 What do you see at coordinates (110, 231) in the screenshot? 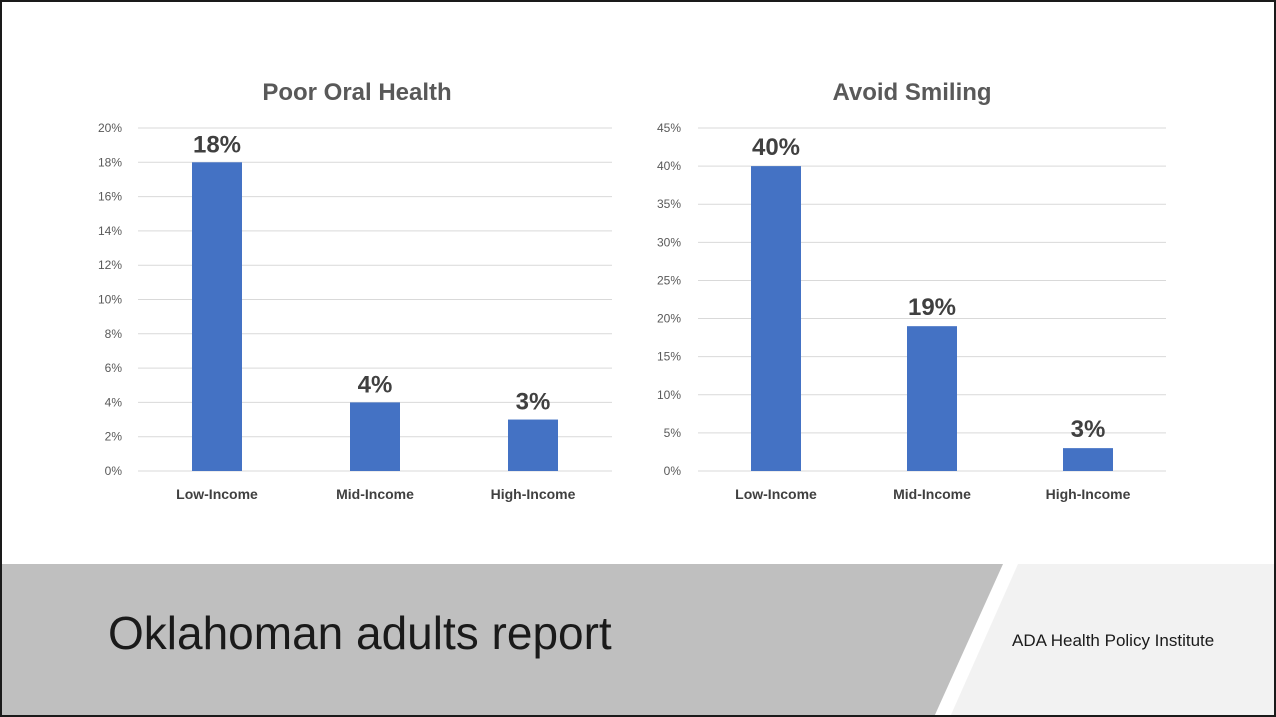
I see `y-tick-label: 14%` at bounding box center [110, 231].